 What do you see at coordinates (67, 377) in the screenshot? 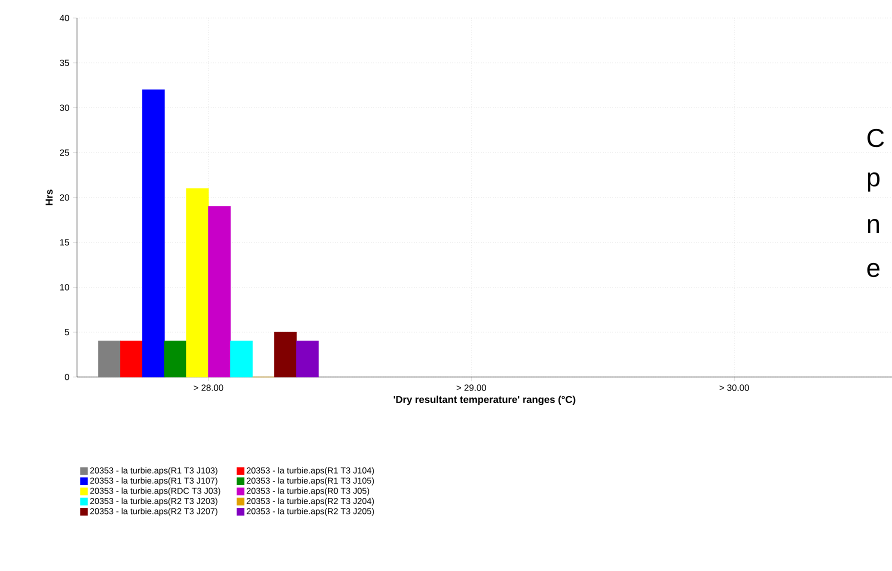
I see `y-tick-label: 0` at bounding box center [67, 377].